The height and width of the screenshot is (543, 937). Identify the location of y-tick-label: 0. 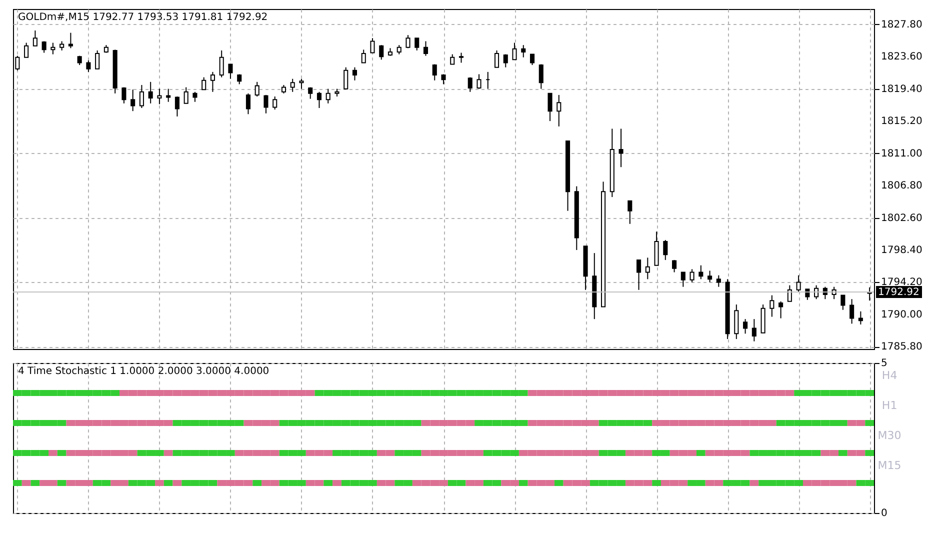
(884, 513).